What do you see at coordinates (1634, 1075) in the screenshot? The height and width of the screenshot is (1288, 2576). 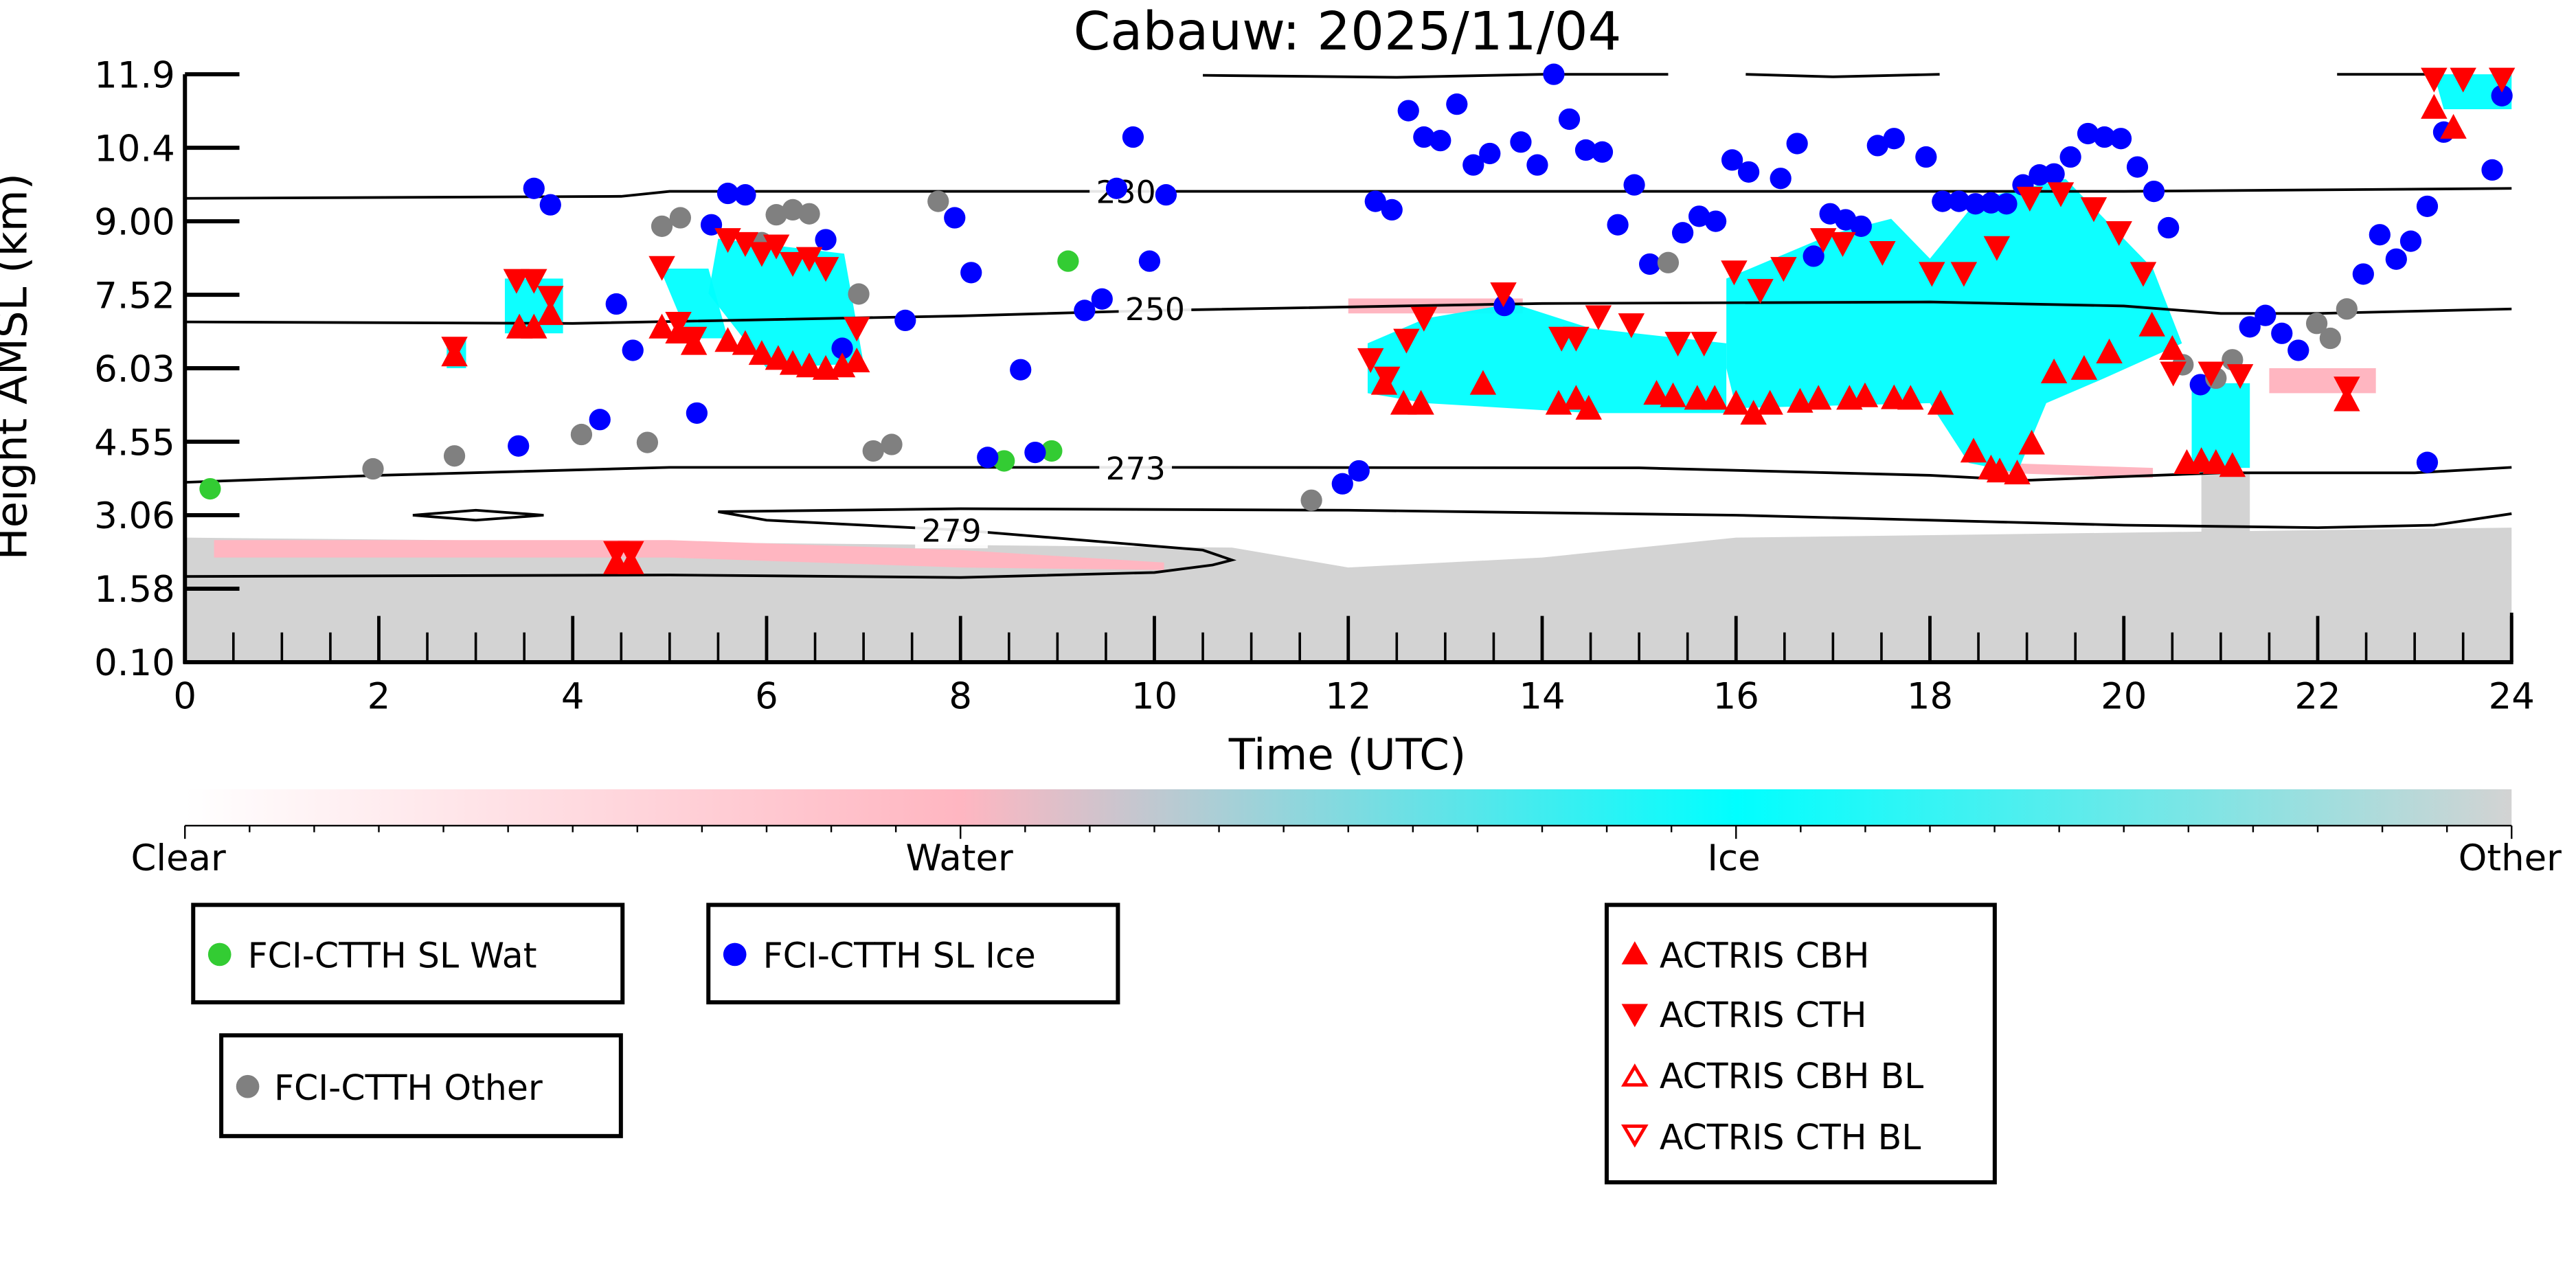 I see `legend-marker-triangle-up-open-icon` at bounding box center [1634, 1075].